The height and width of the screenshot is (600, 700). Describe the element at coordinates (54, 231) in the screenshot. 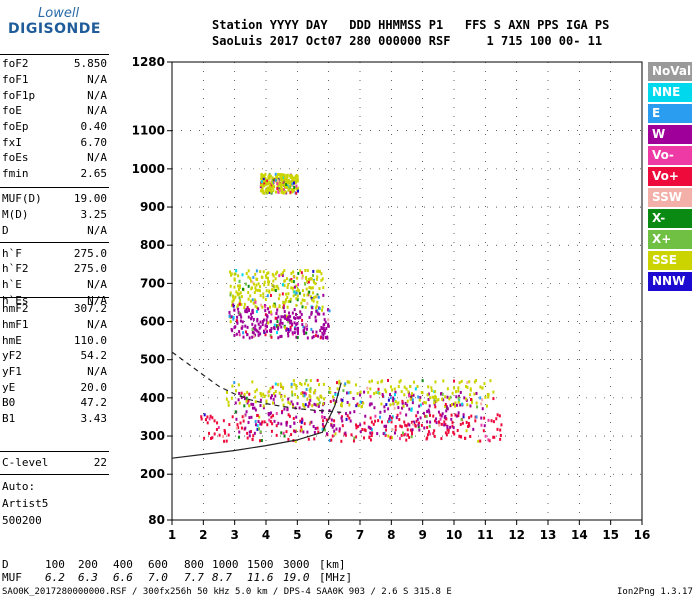

I see `param-row: D N/A` at that location.